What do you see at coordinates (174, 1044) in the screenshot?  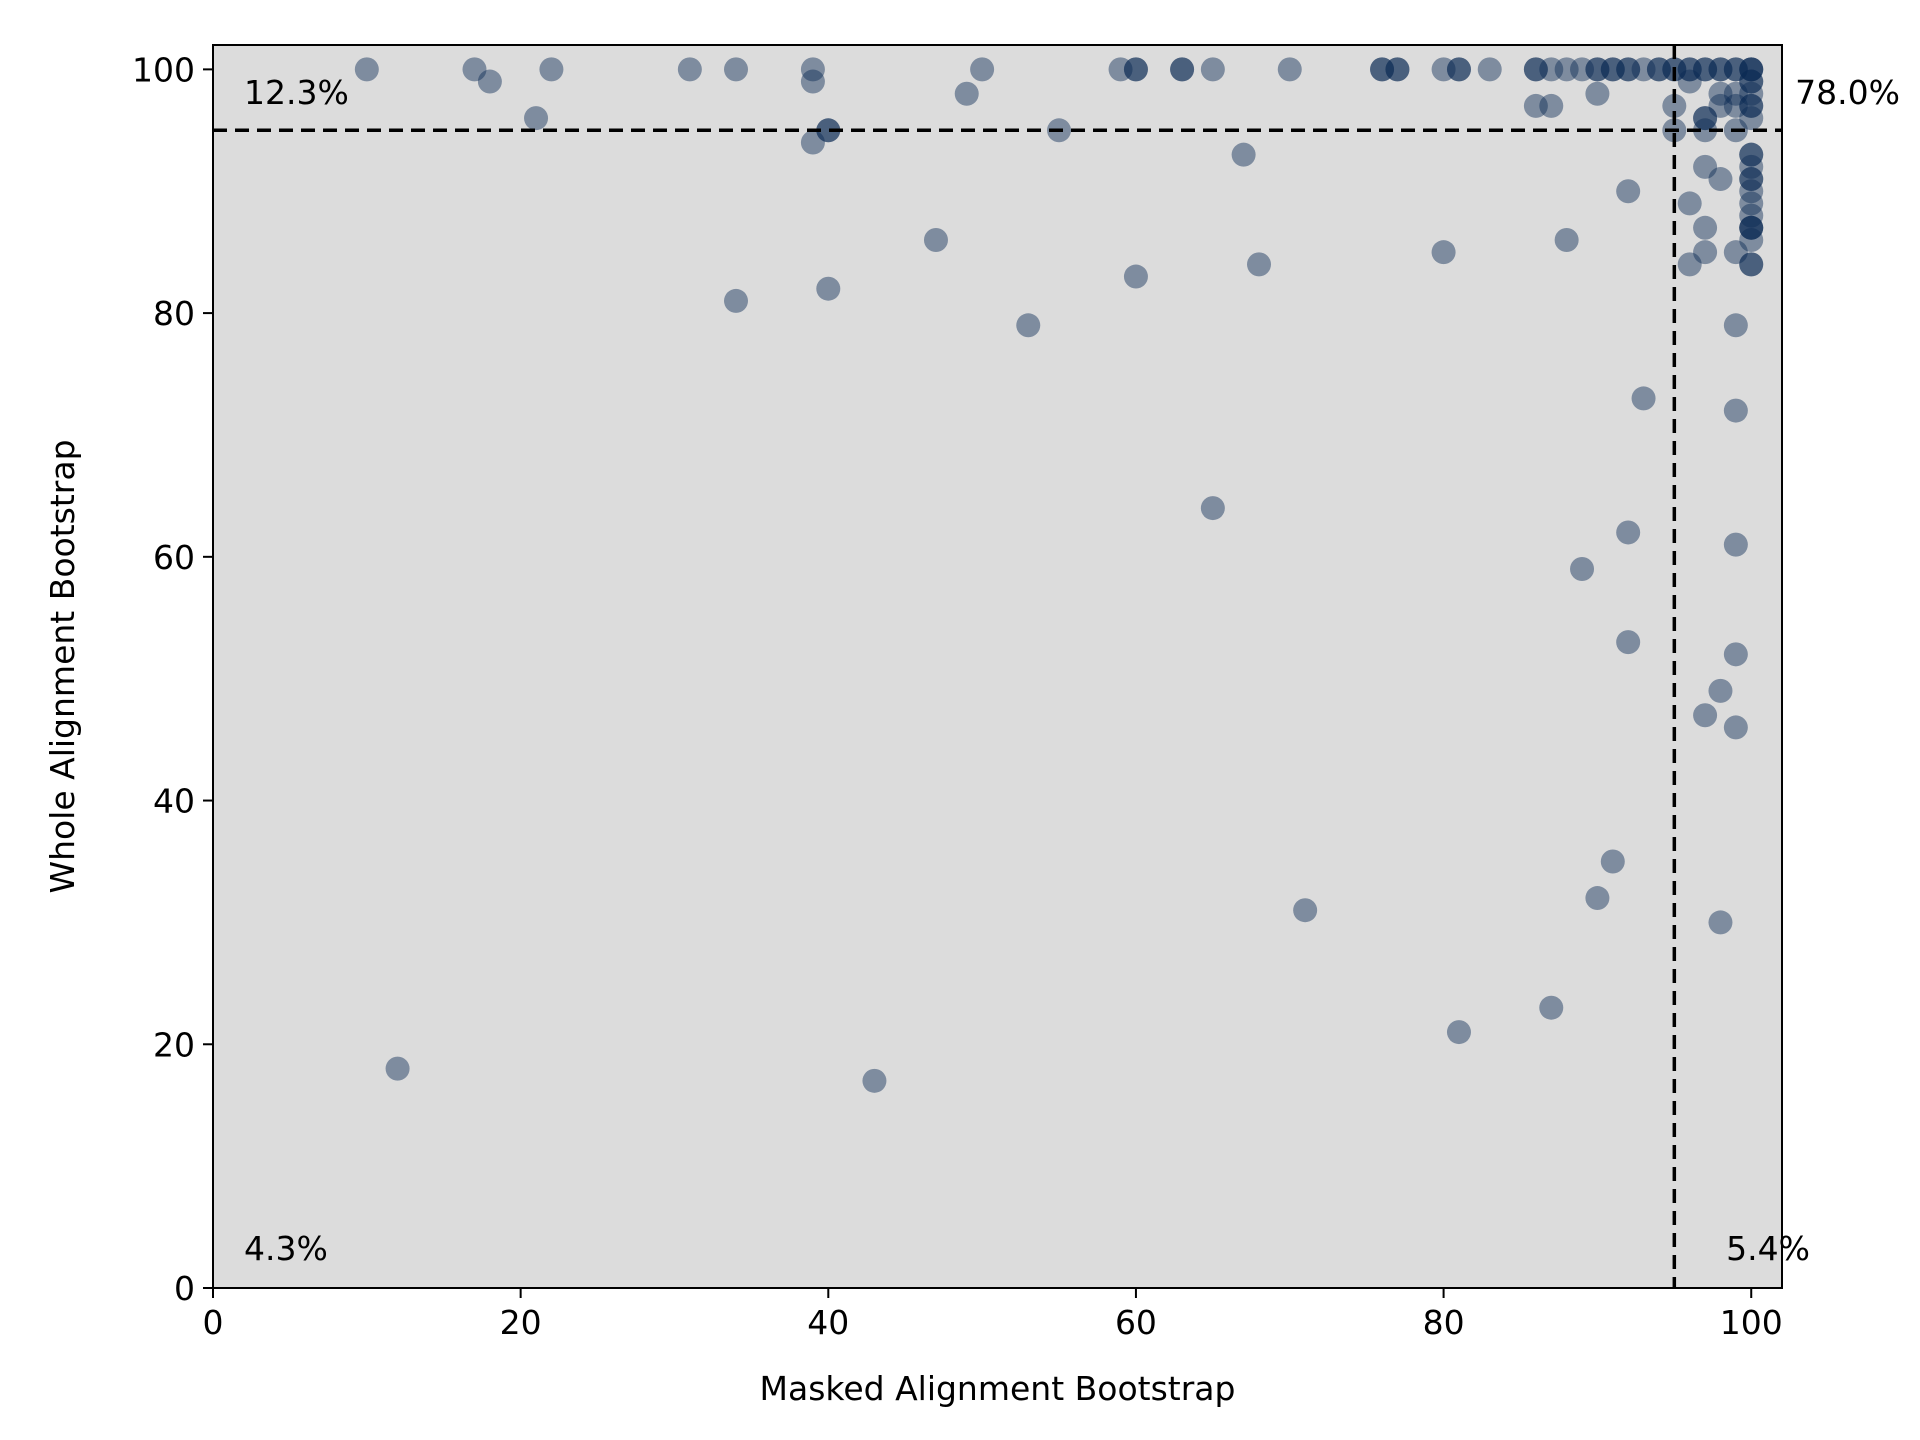 I see `y-tick-label: 20` at bounding box center [174, 1044].